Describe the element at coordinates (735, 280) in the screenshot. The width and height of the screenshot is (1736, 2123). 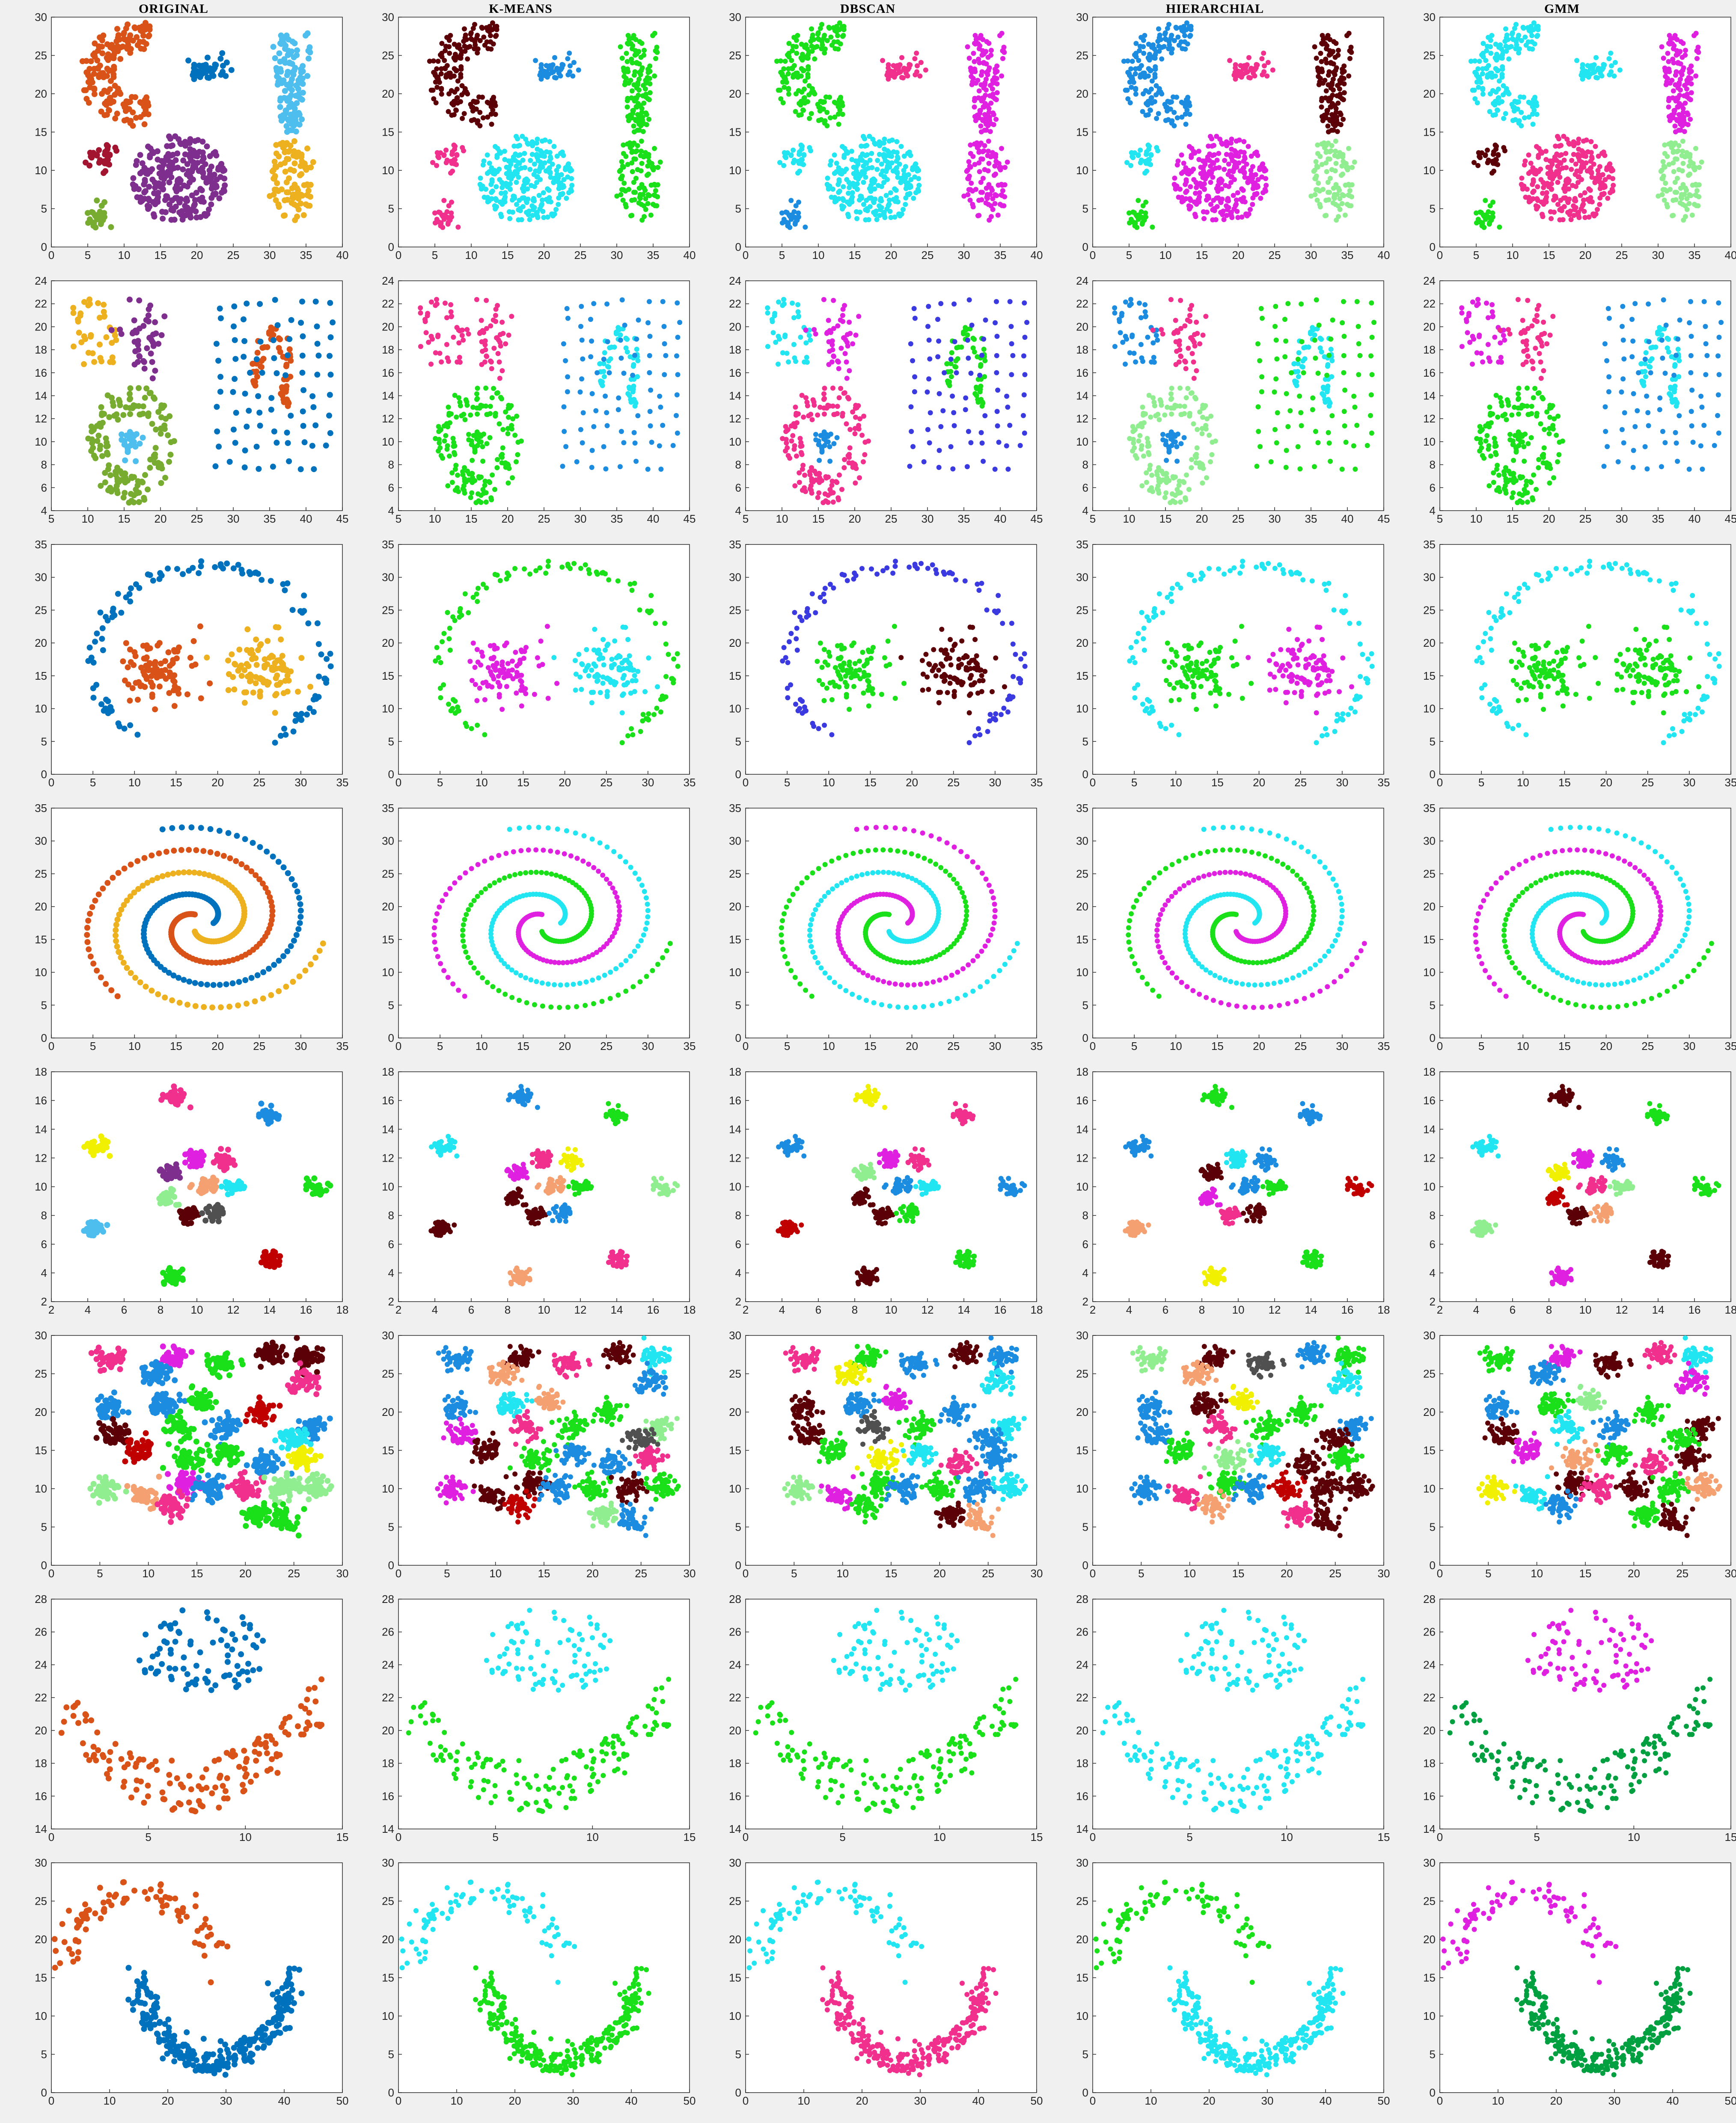
I see `y-tick-label: 24` at that location.